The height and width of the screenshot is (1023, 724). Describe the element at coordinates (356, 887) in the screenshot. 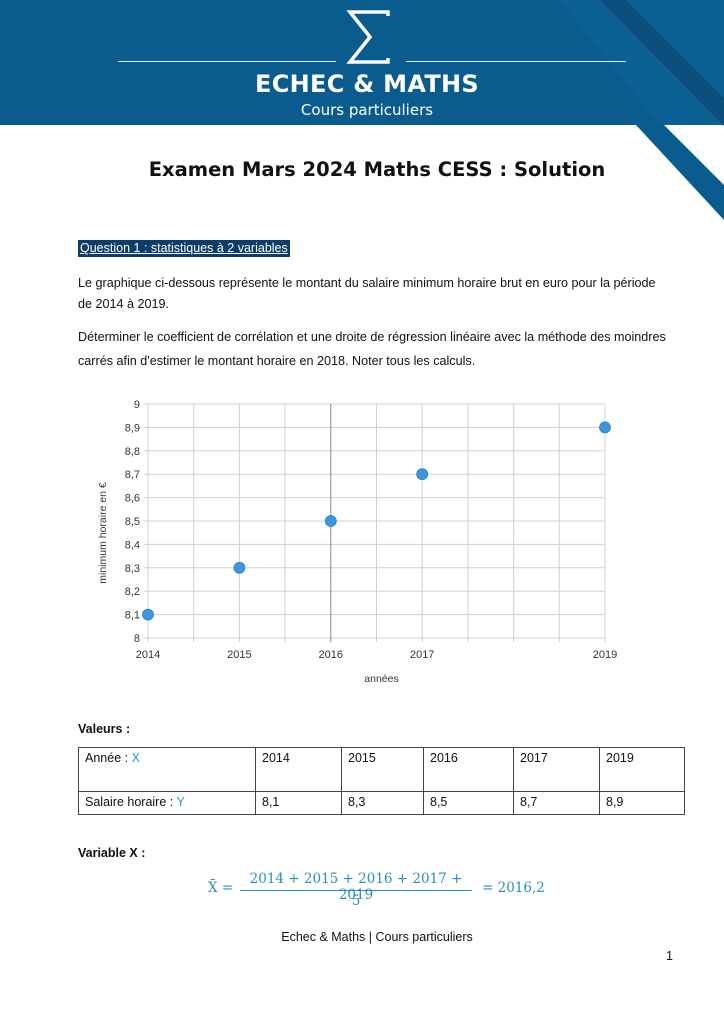

I see `formula-numerator: 2014 + 2015 + 2016 + 2017 + 2019` at that location.